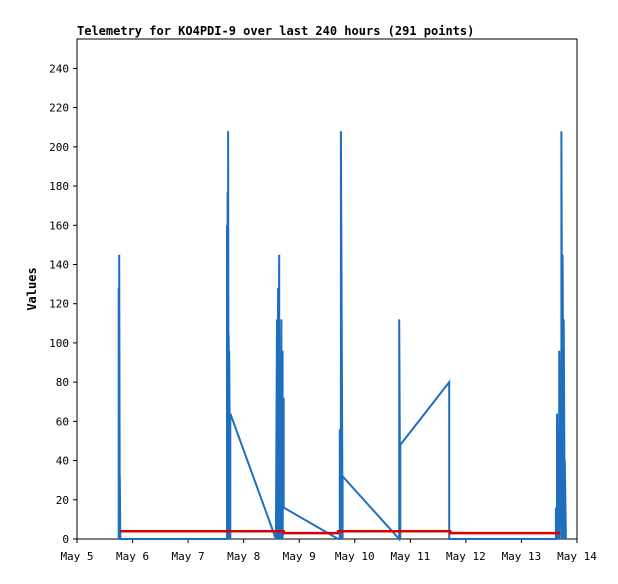 This screenshot has height=584, width=618. What do you see at coordinates (466, 556) in the screenshot?
I see `x-tick-label: May 12` at bounding box center [466, 556].